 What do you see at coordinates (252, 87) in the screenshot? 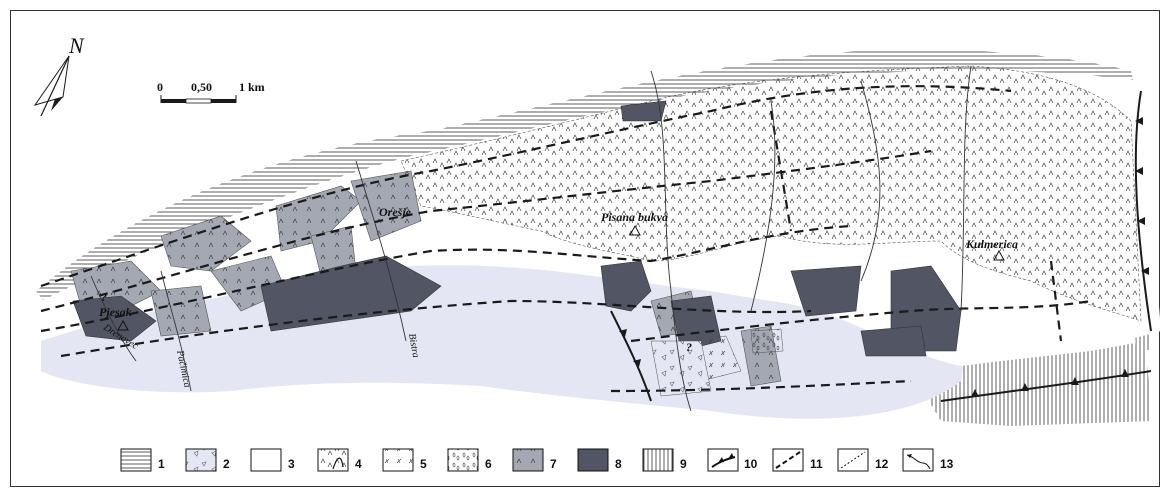
I see `scale-label-1km: 1 km` at bounding box center [252, 87].